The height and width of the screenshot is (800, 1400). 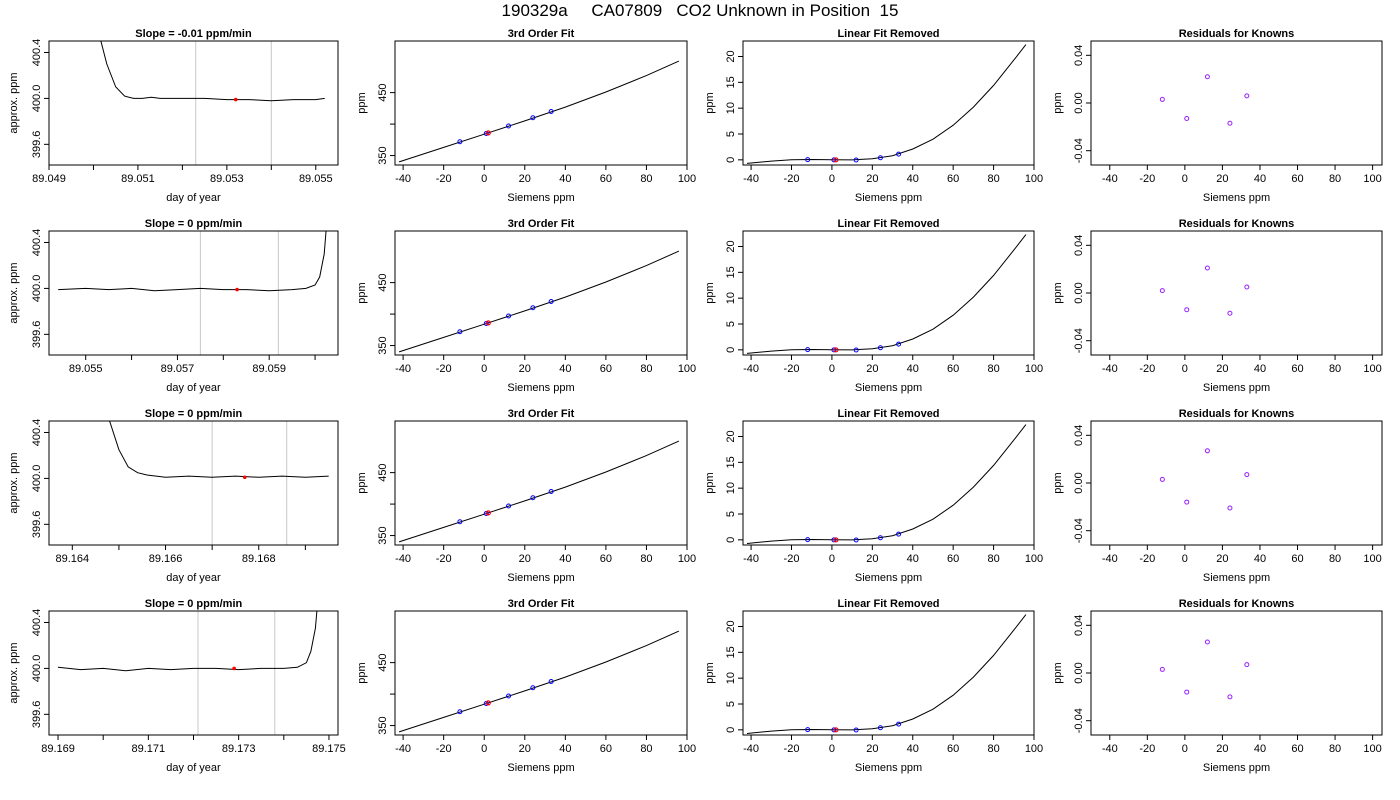 What do you see at coordinates (1079, 530) in the screenshot?
I see `y-tick-label: -0.04` at bounding box center [1079, 530].